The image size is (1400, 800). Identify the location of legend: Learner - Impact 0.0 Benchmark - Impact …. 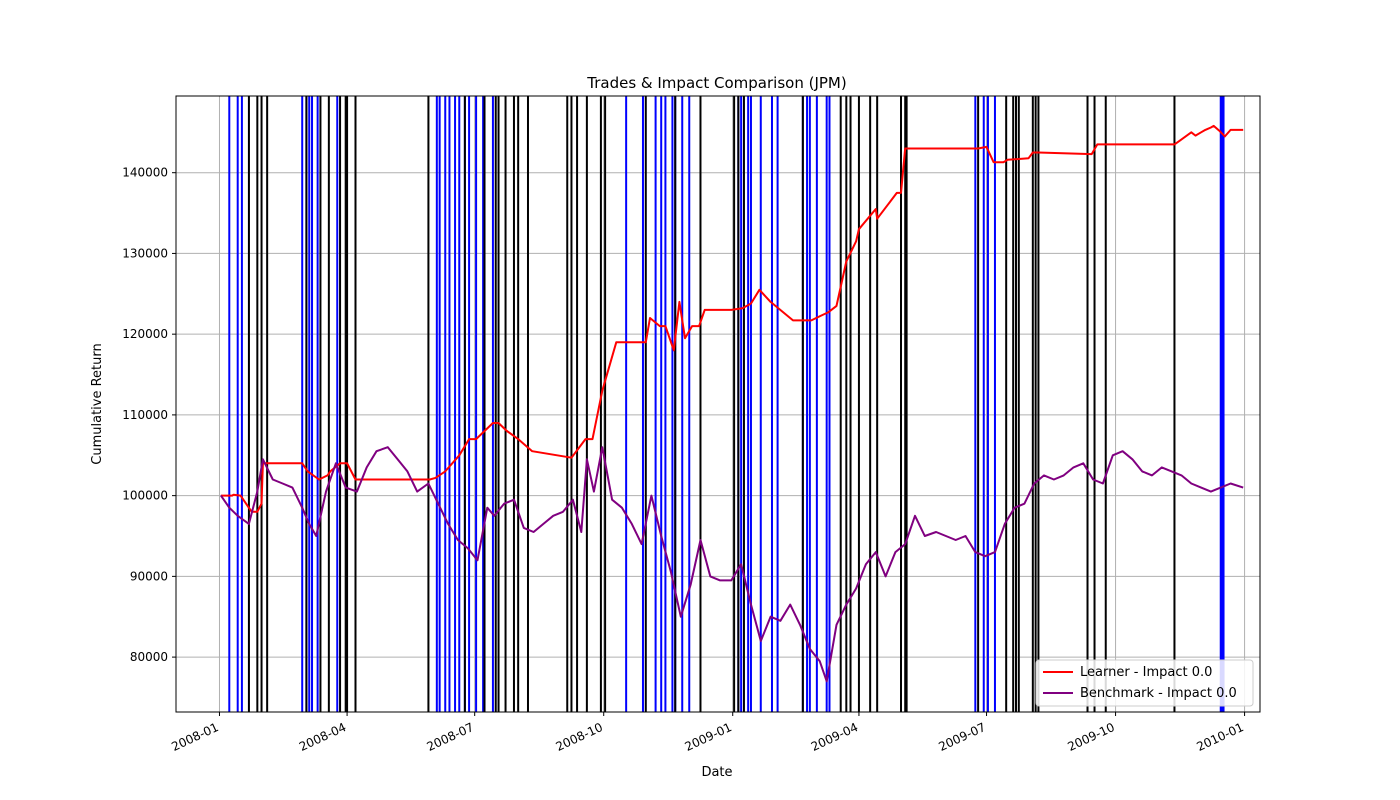
(1144, 683).